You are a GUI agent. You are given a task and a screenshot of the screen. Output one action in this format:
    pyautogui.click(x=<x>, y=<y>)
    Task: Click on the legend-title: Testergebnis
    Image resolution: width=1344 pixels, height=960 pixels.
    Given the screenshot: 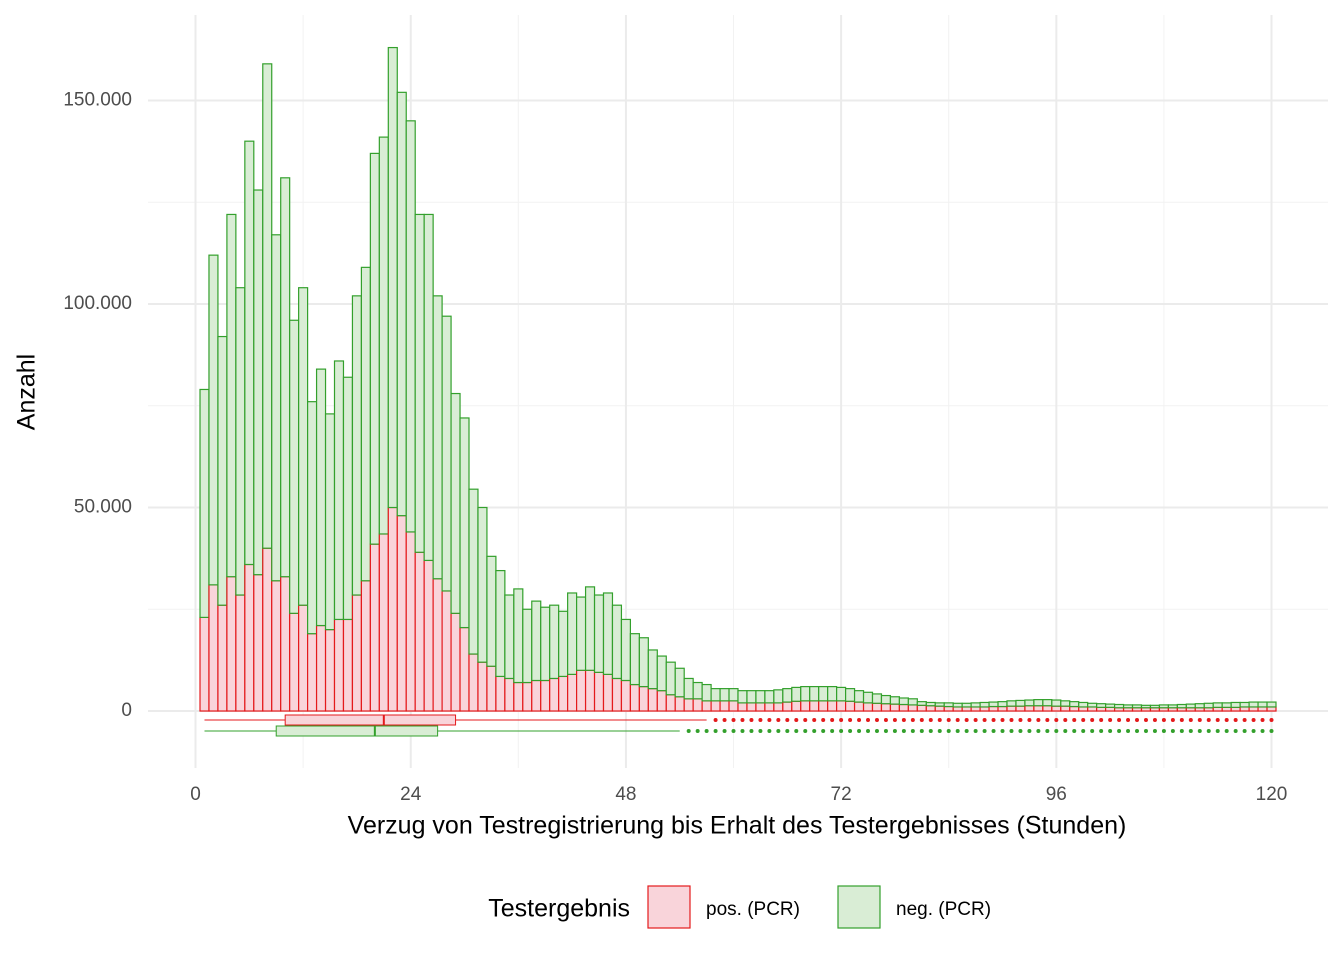 What is the action you would take?
    pyautogui.click(x=559, y=909)
    